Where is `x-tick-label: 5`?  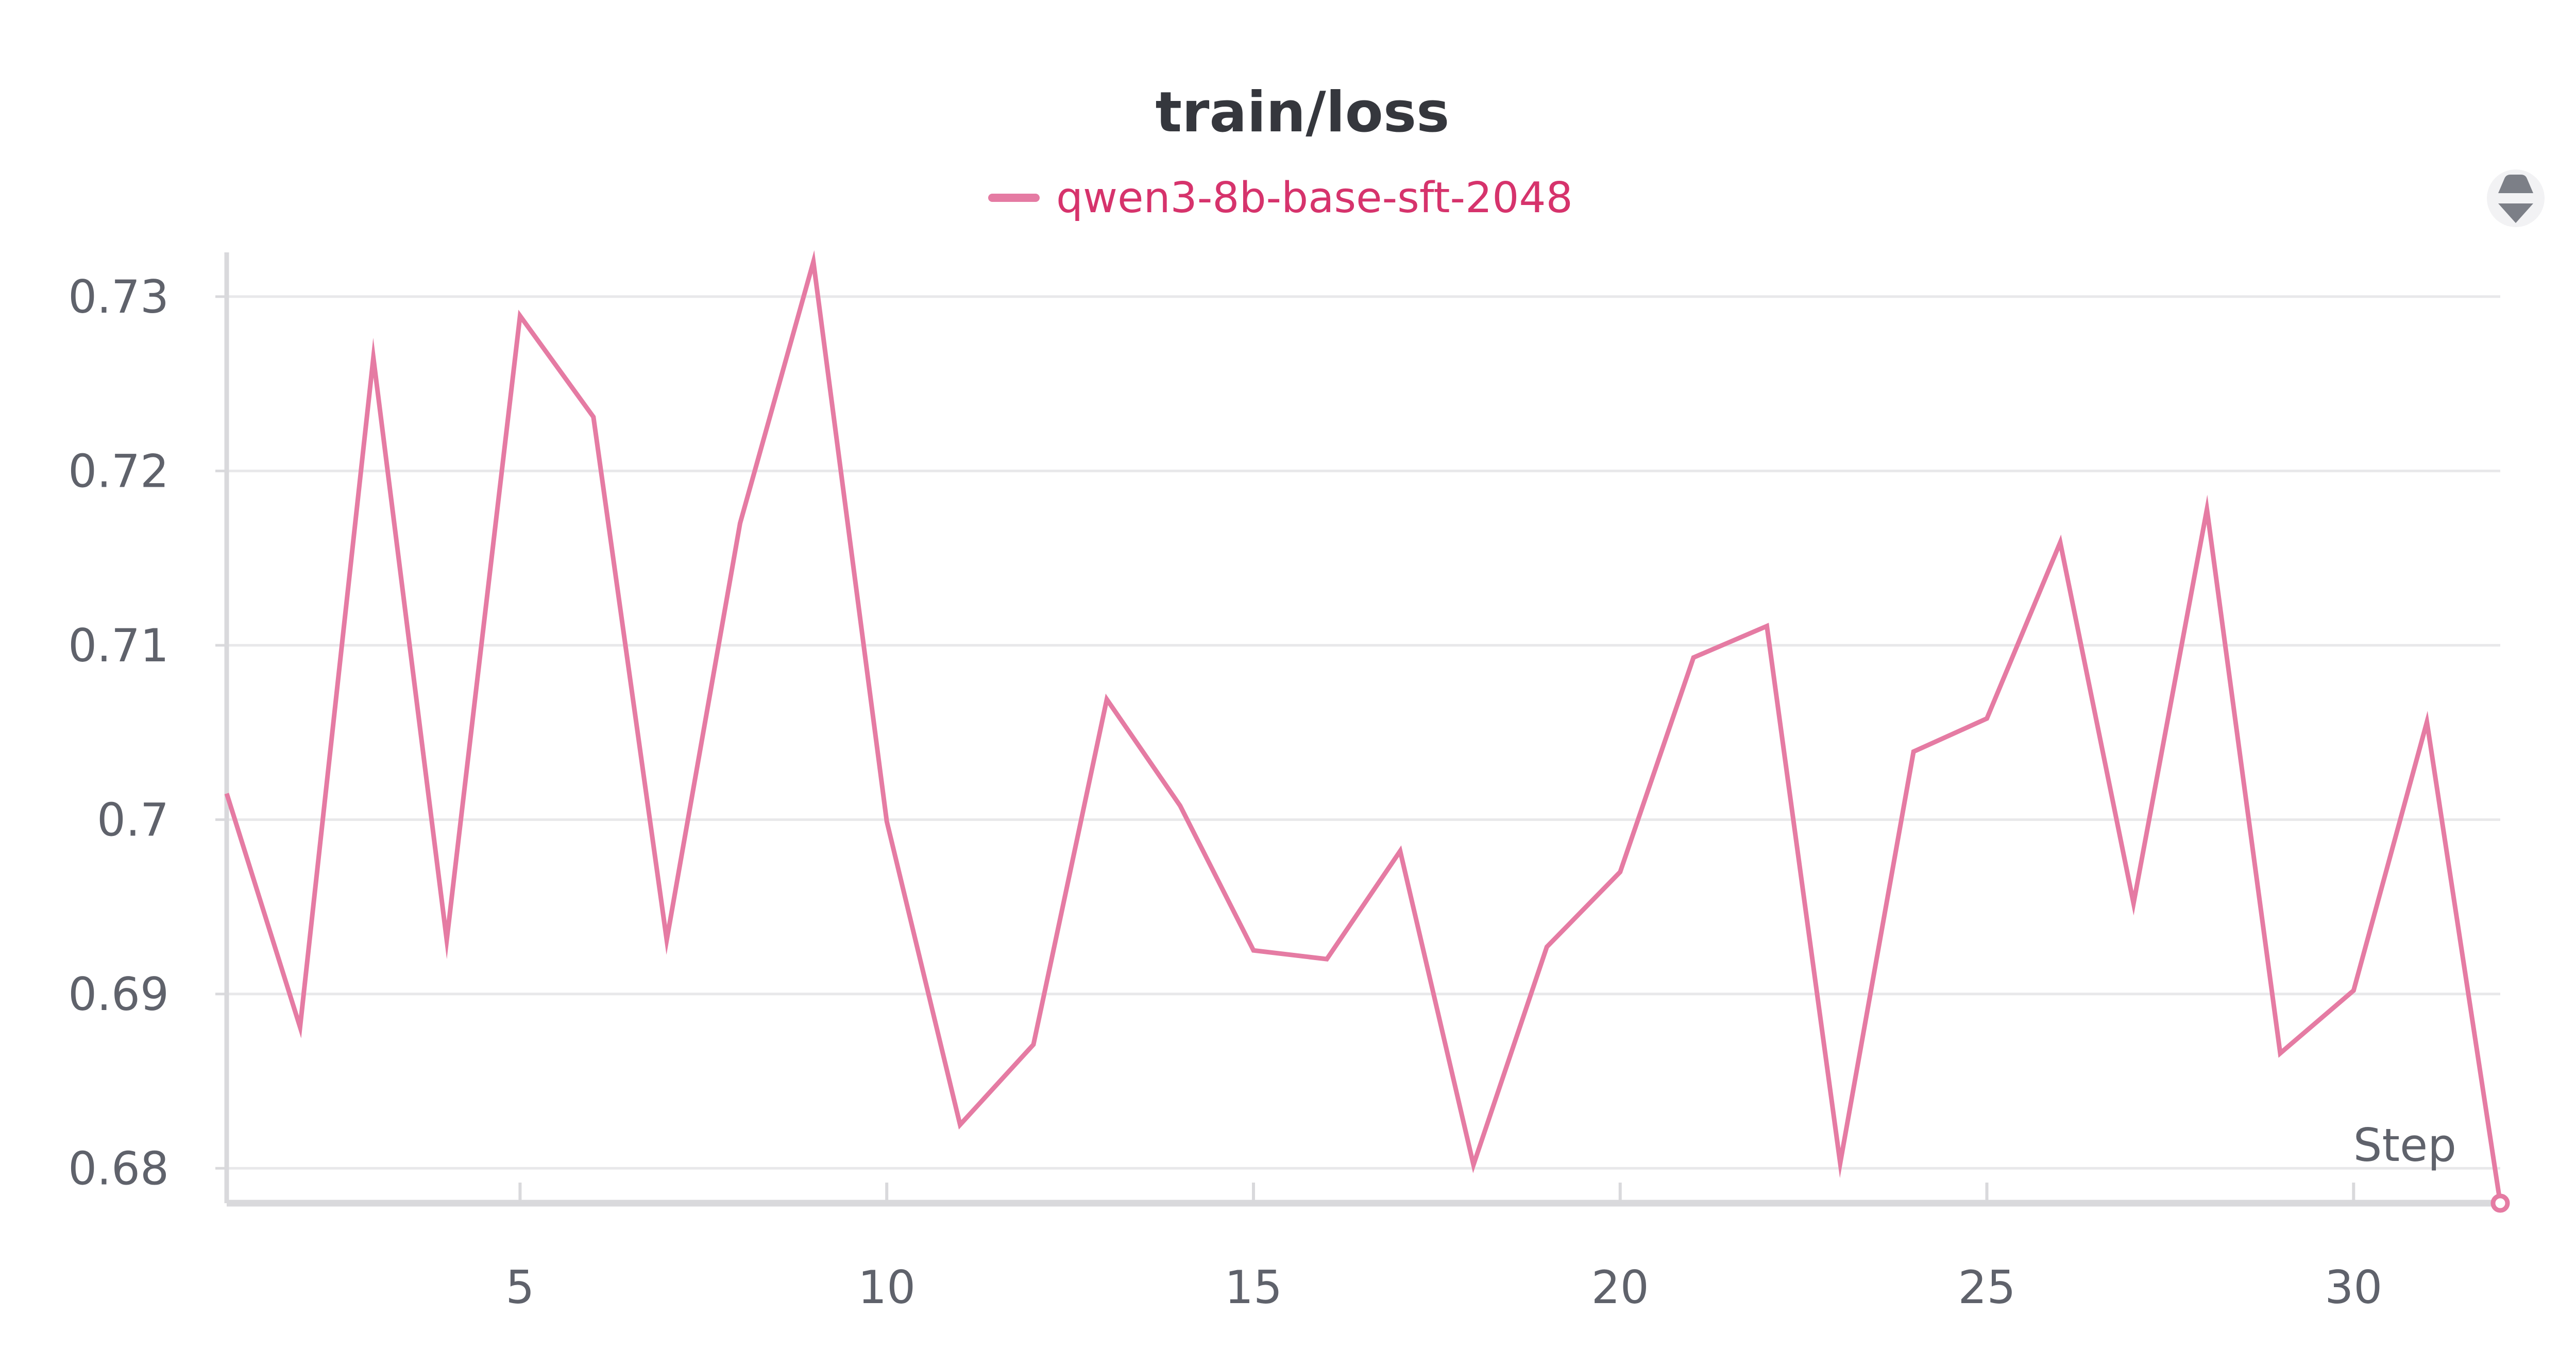
x-tick-label: 5 is located at coordinates (519, 1287).